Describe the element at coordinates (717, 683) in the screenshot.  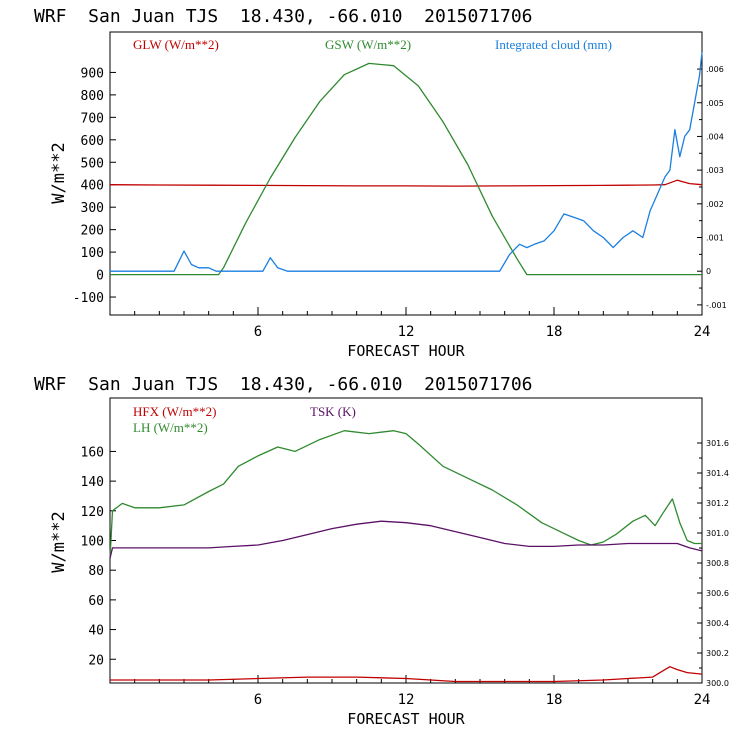
I see `y2-tick-label: 300.0` at that location.